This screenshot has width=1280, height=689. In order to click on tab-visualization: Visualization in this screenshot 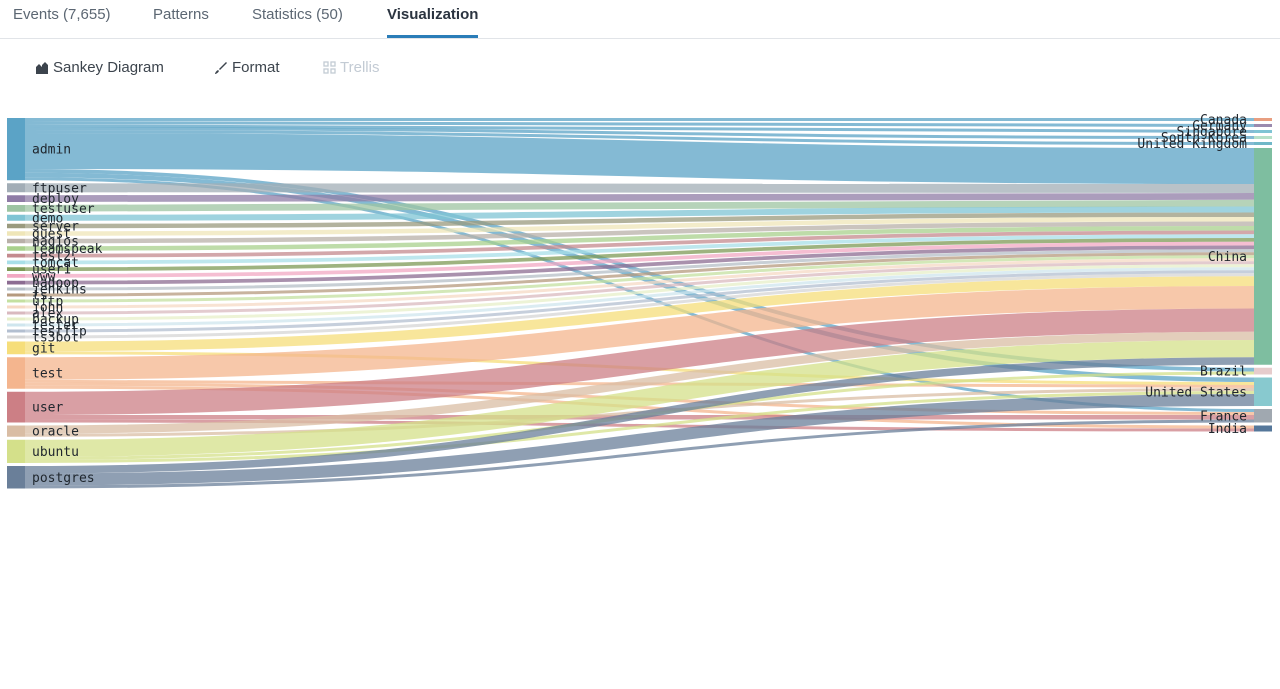, I will do `click(433, 19)`.